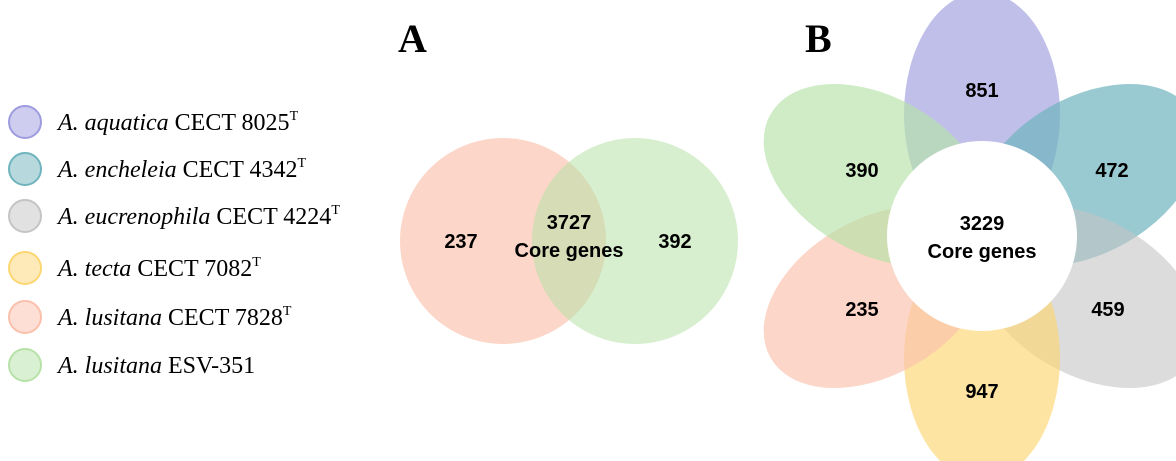  What do you see at coordinates (133, 217) in the screenshot?
I see `legend-species: A. eucrenophila` at bounding box center [133, 217].